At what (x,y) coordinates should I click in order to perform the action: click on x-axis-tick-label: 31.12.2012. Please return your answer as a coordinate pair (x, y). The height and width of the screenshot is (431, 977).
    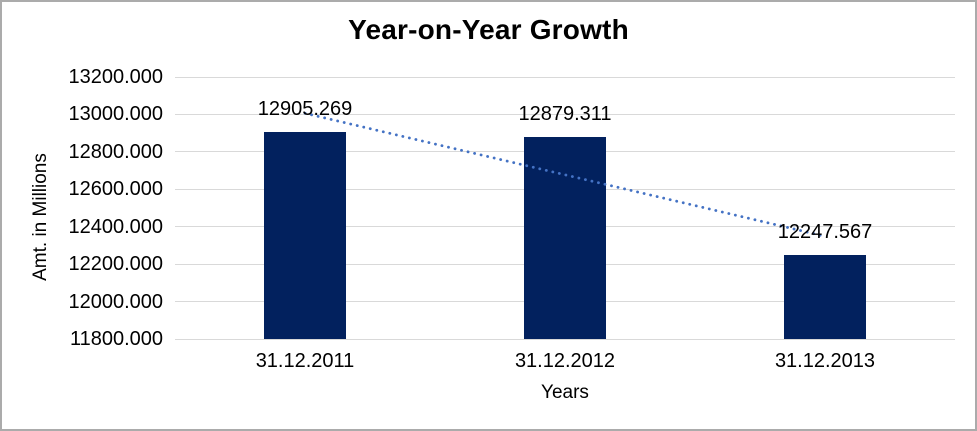
    Looking at the image, I should click on (565, 361).